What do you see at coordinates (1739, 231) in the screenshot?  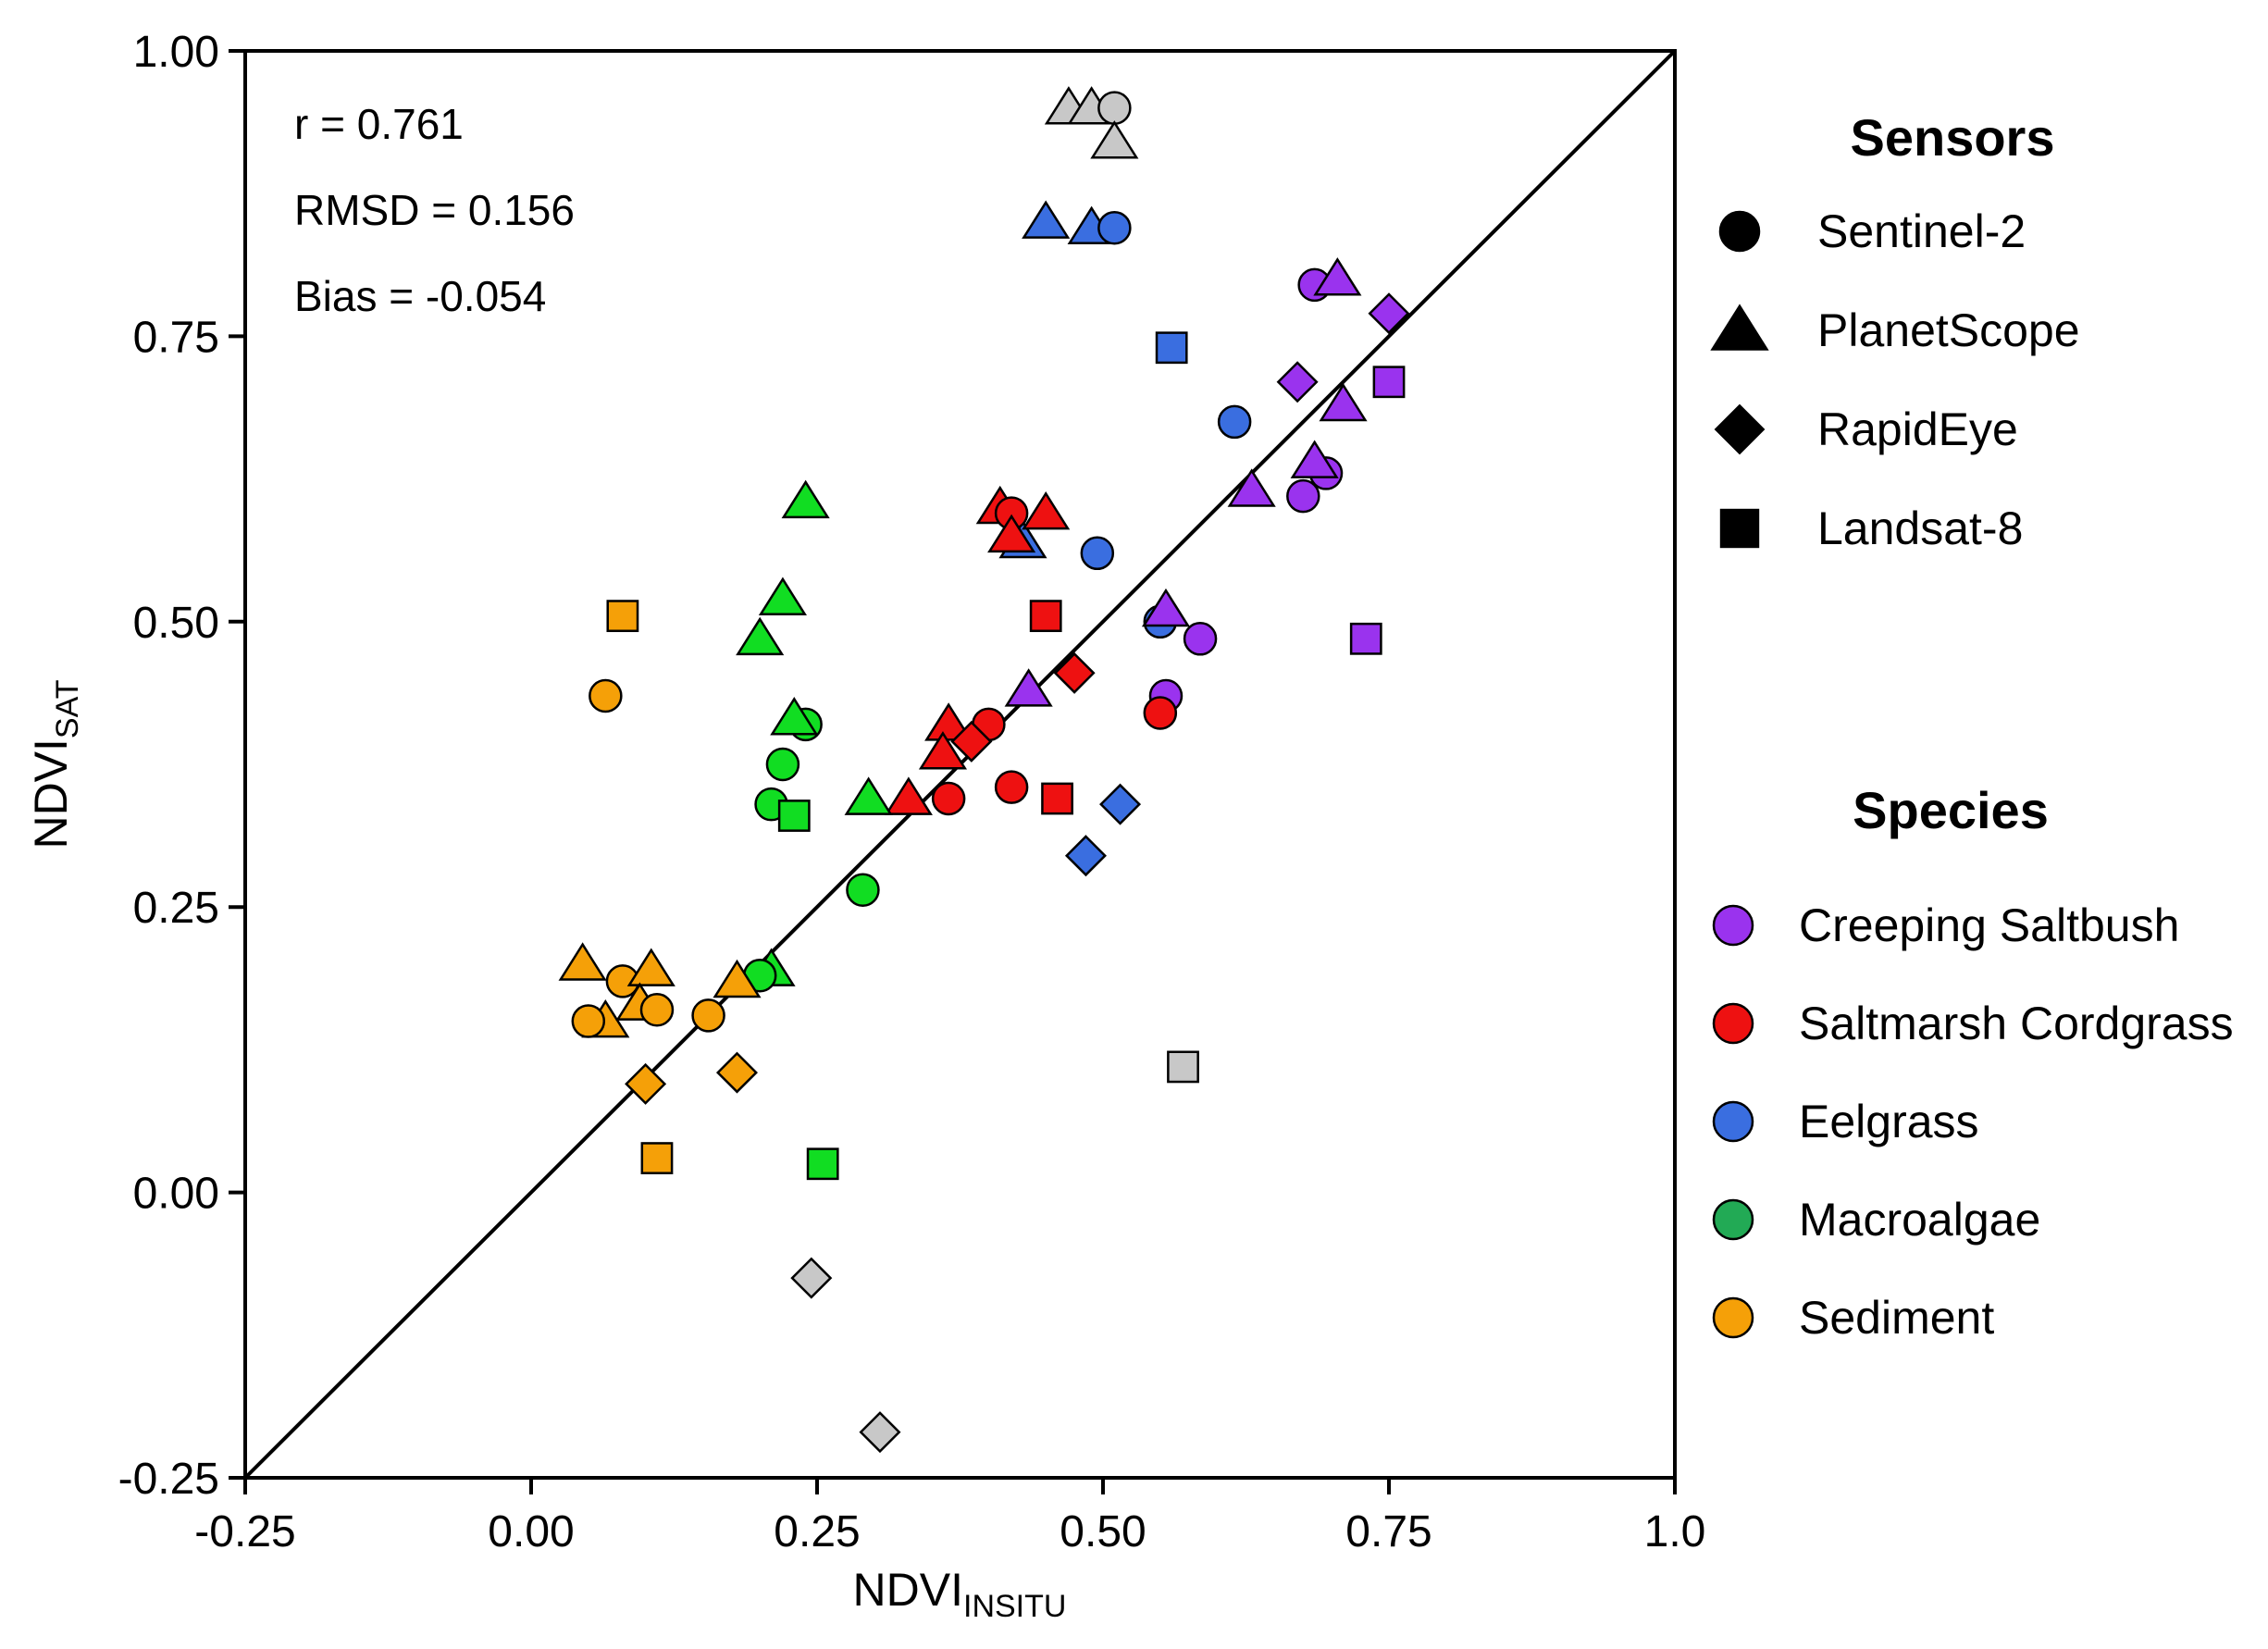 I see `legend-sensor-circle-icon` at bounding box center [1739, 231].